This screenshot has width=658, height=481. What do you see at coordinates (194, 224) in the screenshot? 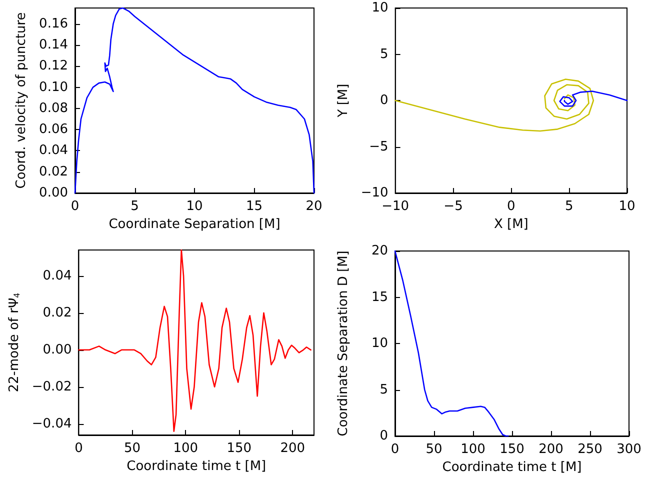
I see `x-axis-title: Coordinate Separation [M]` at bounding box center [194, 224].